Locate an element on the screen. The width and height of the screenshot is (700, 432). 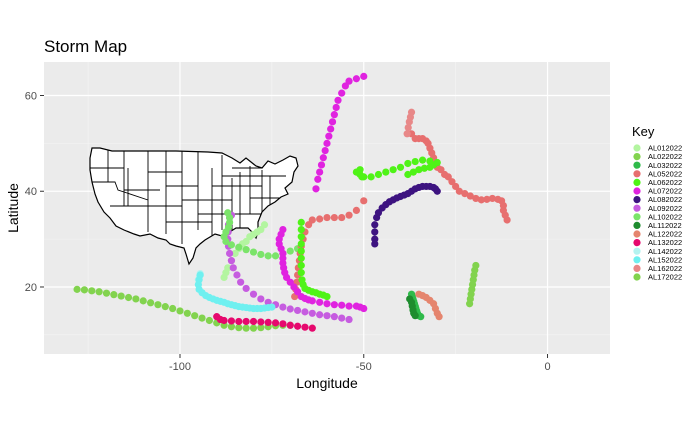
legend-key-al112022 is located at coordinates (637, 225).